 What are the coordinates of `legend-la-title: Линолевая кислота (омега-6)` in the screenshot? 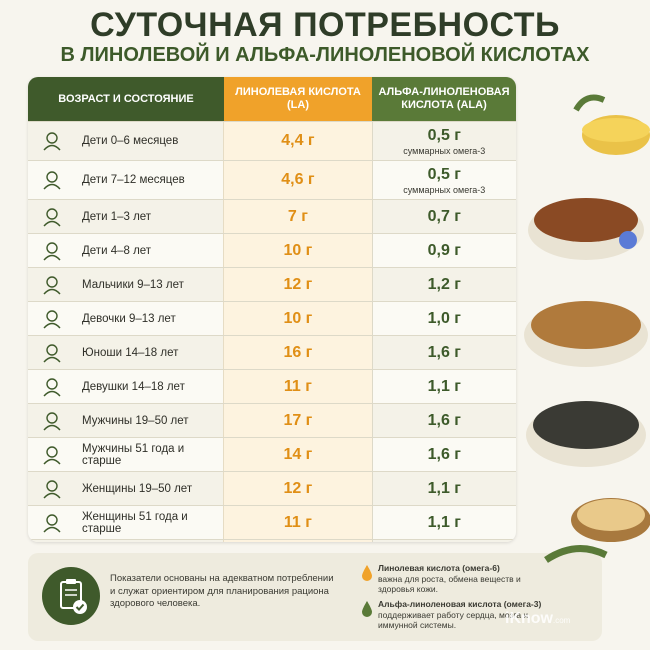 It's located at (439, 568).